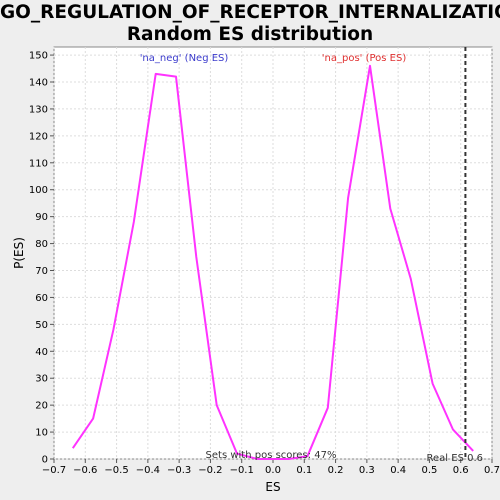  What do you see at coordinates (461, 470) in the screenshot?
I see `x-tick-label: 0.6` at bounding box center [461, 470].